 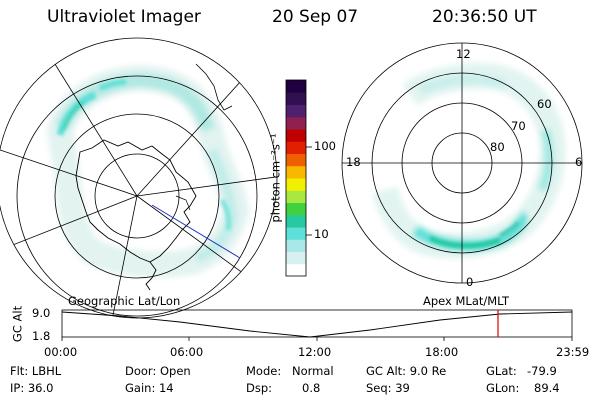 I want to click on mlat-label-60: 60, so click(x=544, y=104).